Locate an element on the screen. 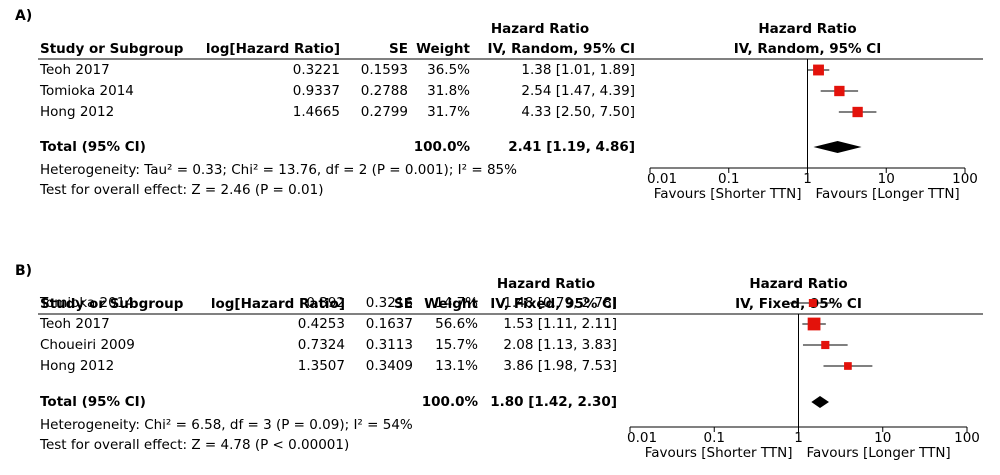  hr-method-header: IV, Random, 95% CI is located at coordinates (561, 49).